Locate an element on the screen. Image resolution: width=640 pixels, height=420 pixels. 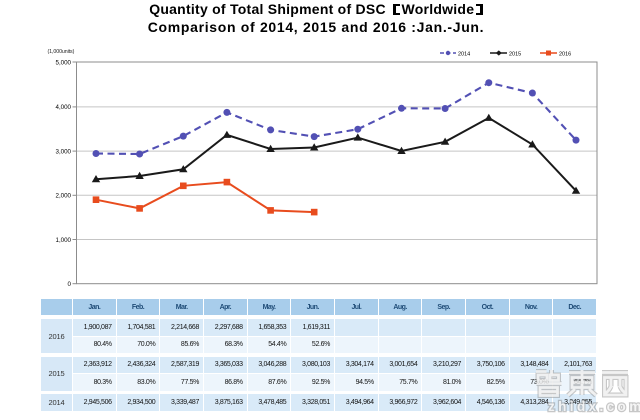
svg-text: 3,000 is located at coordinates (64, 151).